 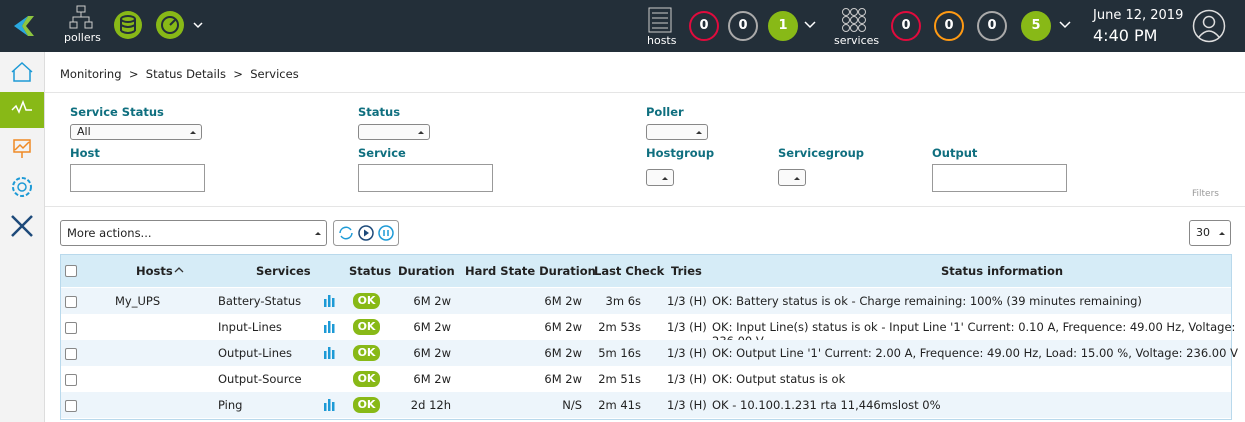 What do you see at coordinates (1002, 271) in the screenshot?
I see `column-header: Status information` at bounding box center [1002, 271].